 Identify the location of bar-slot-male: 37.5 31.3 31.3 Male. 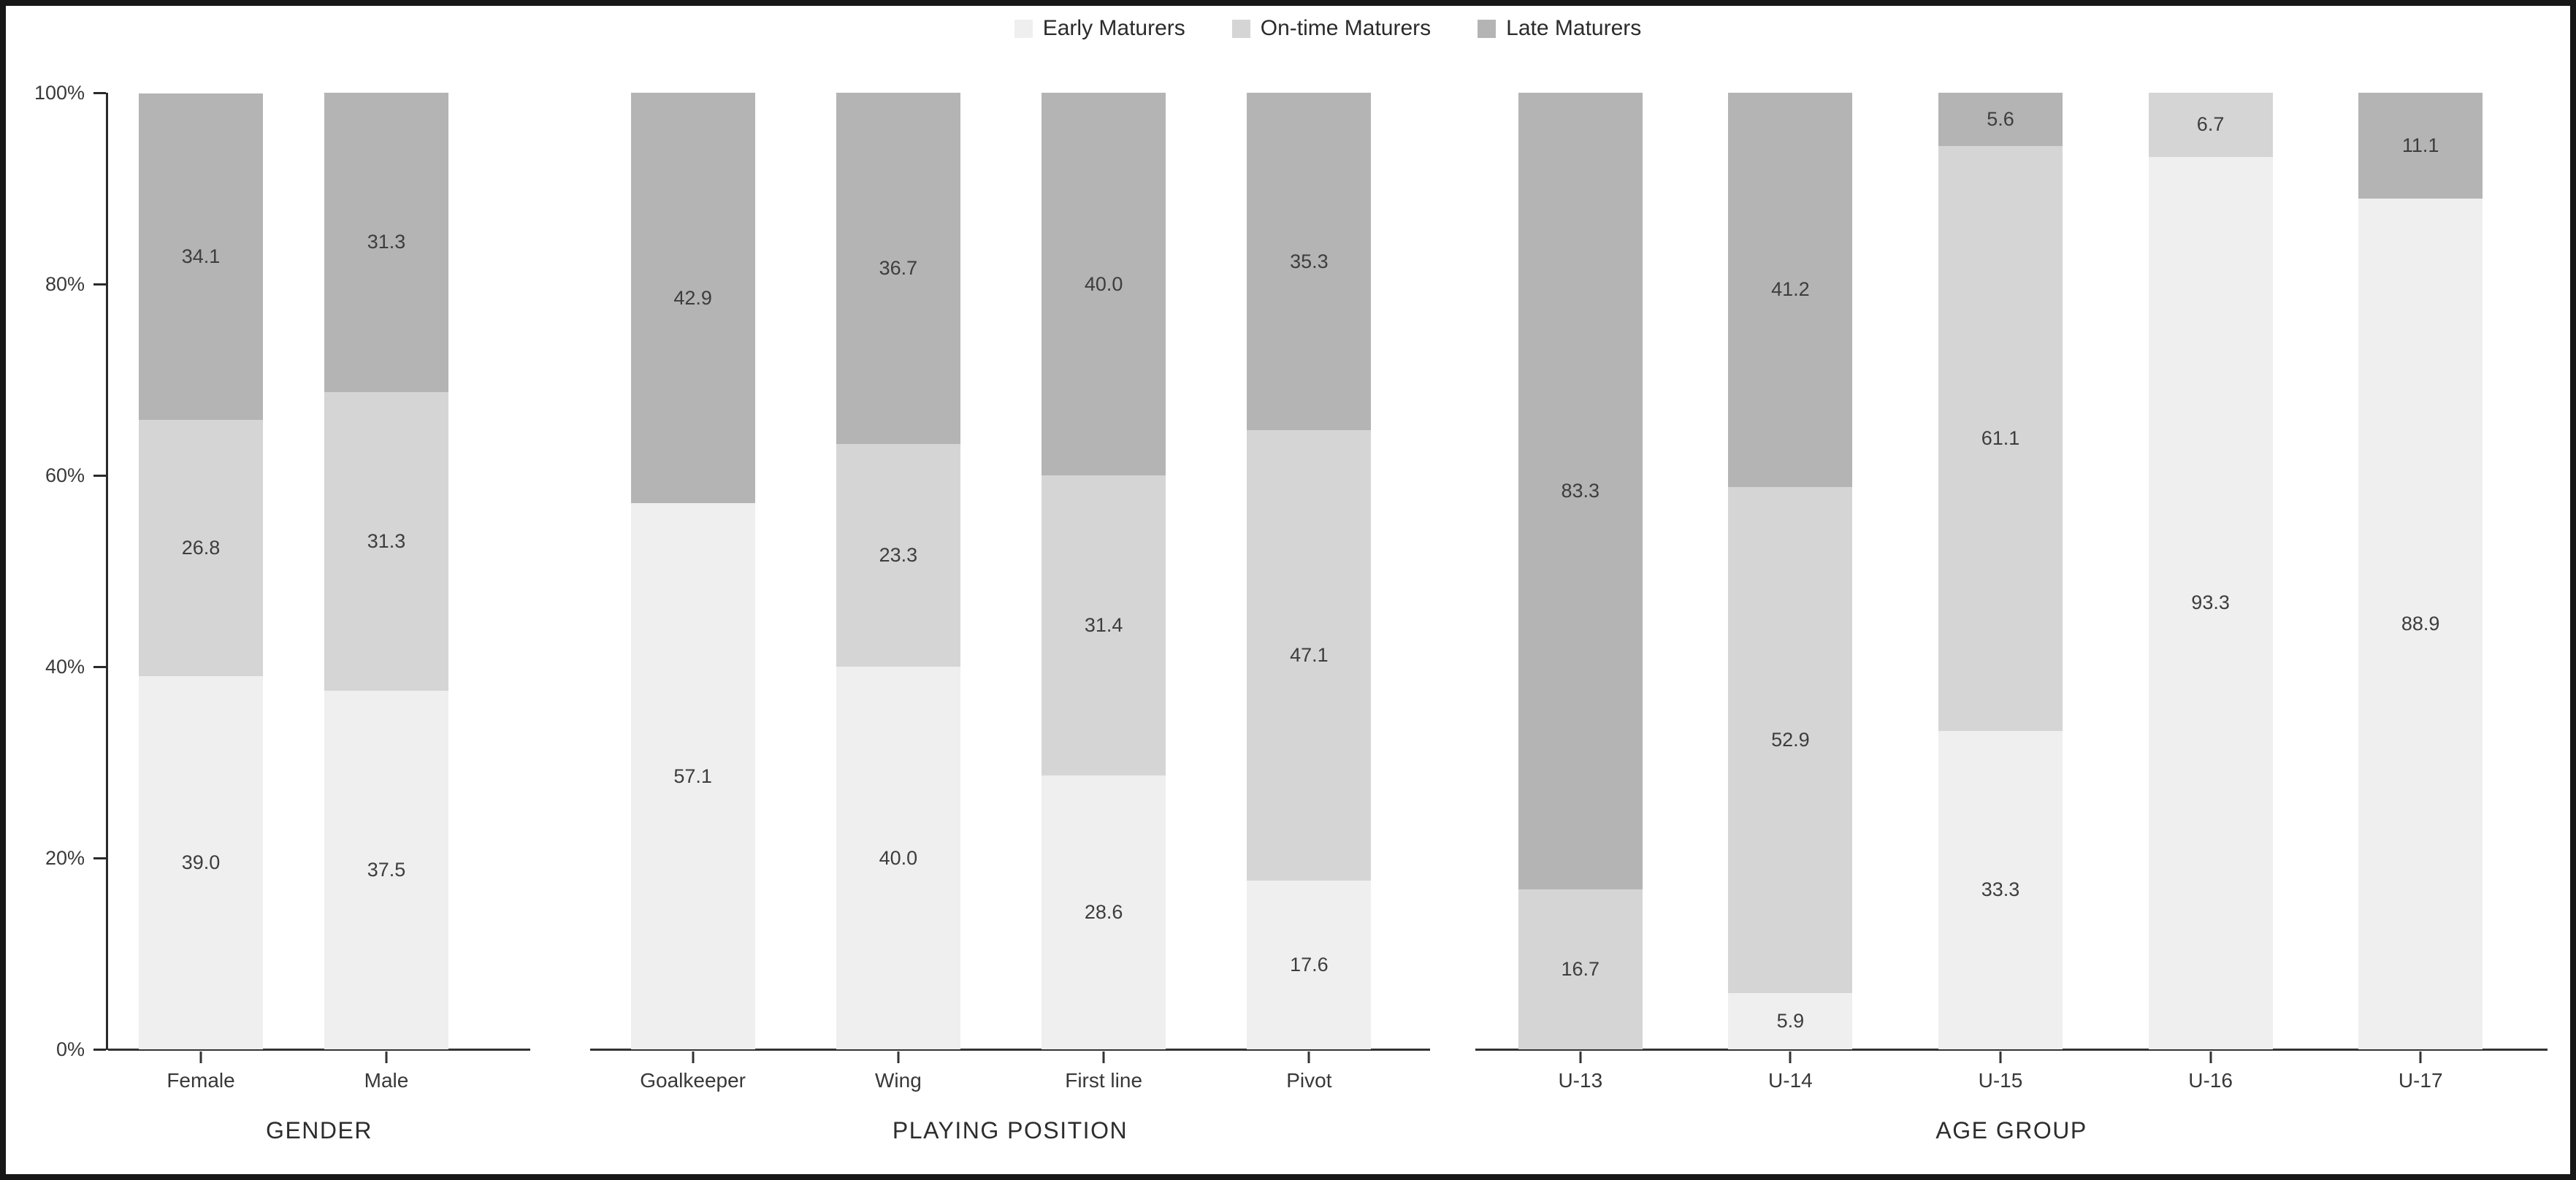
(386, 592).